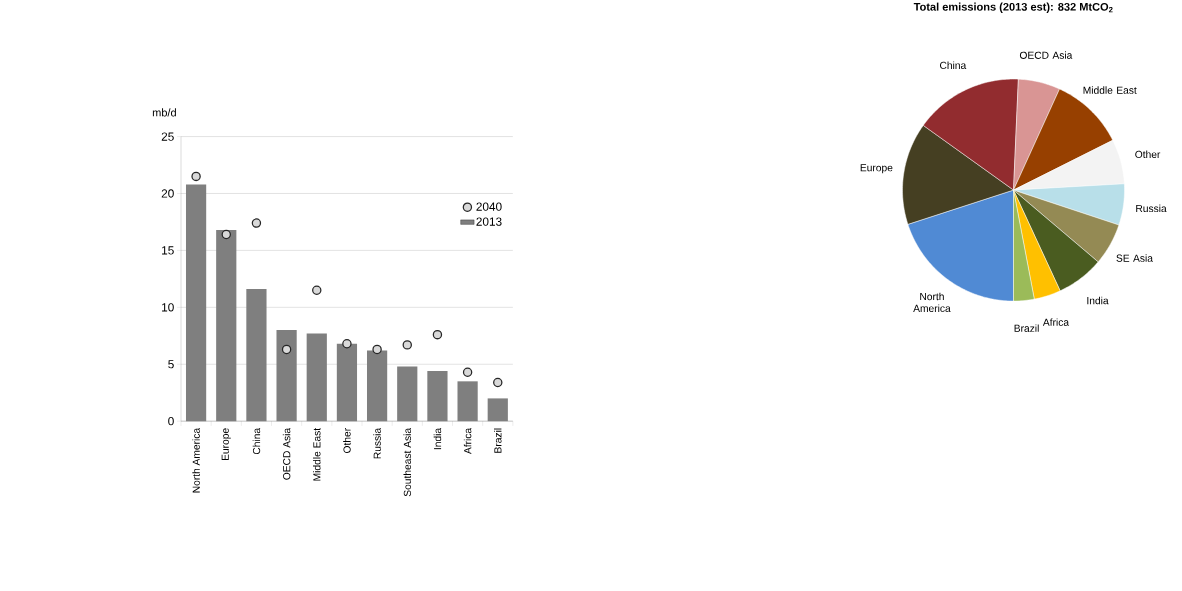 This screenshot has height=591, width=1182. Describe the element at coordinates (1110, 90) in the screenshot. I see `slice-label: Middle East` at that location.